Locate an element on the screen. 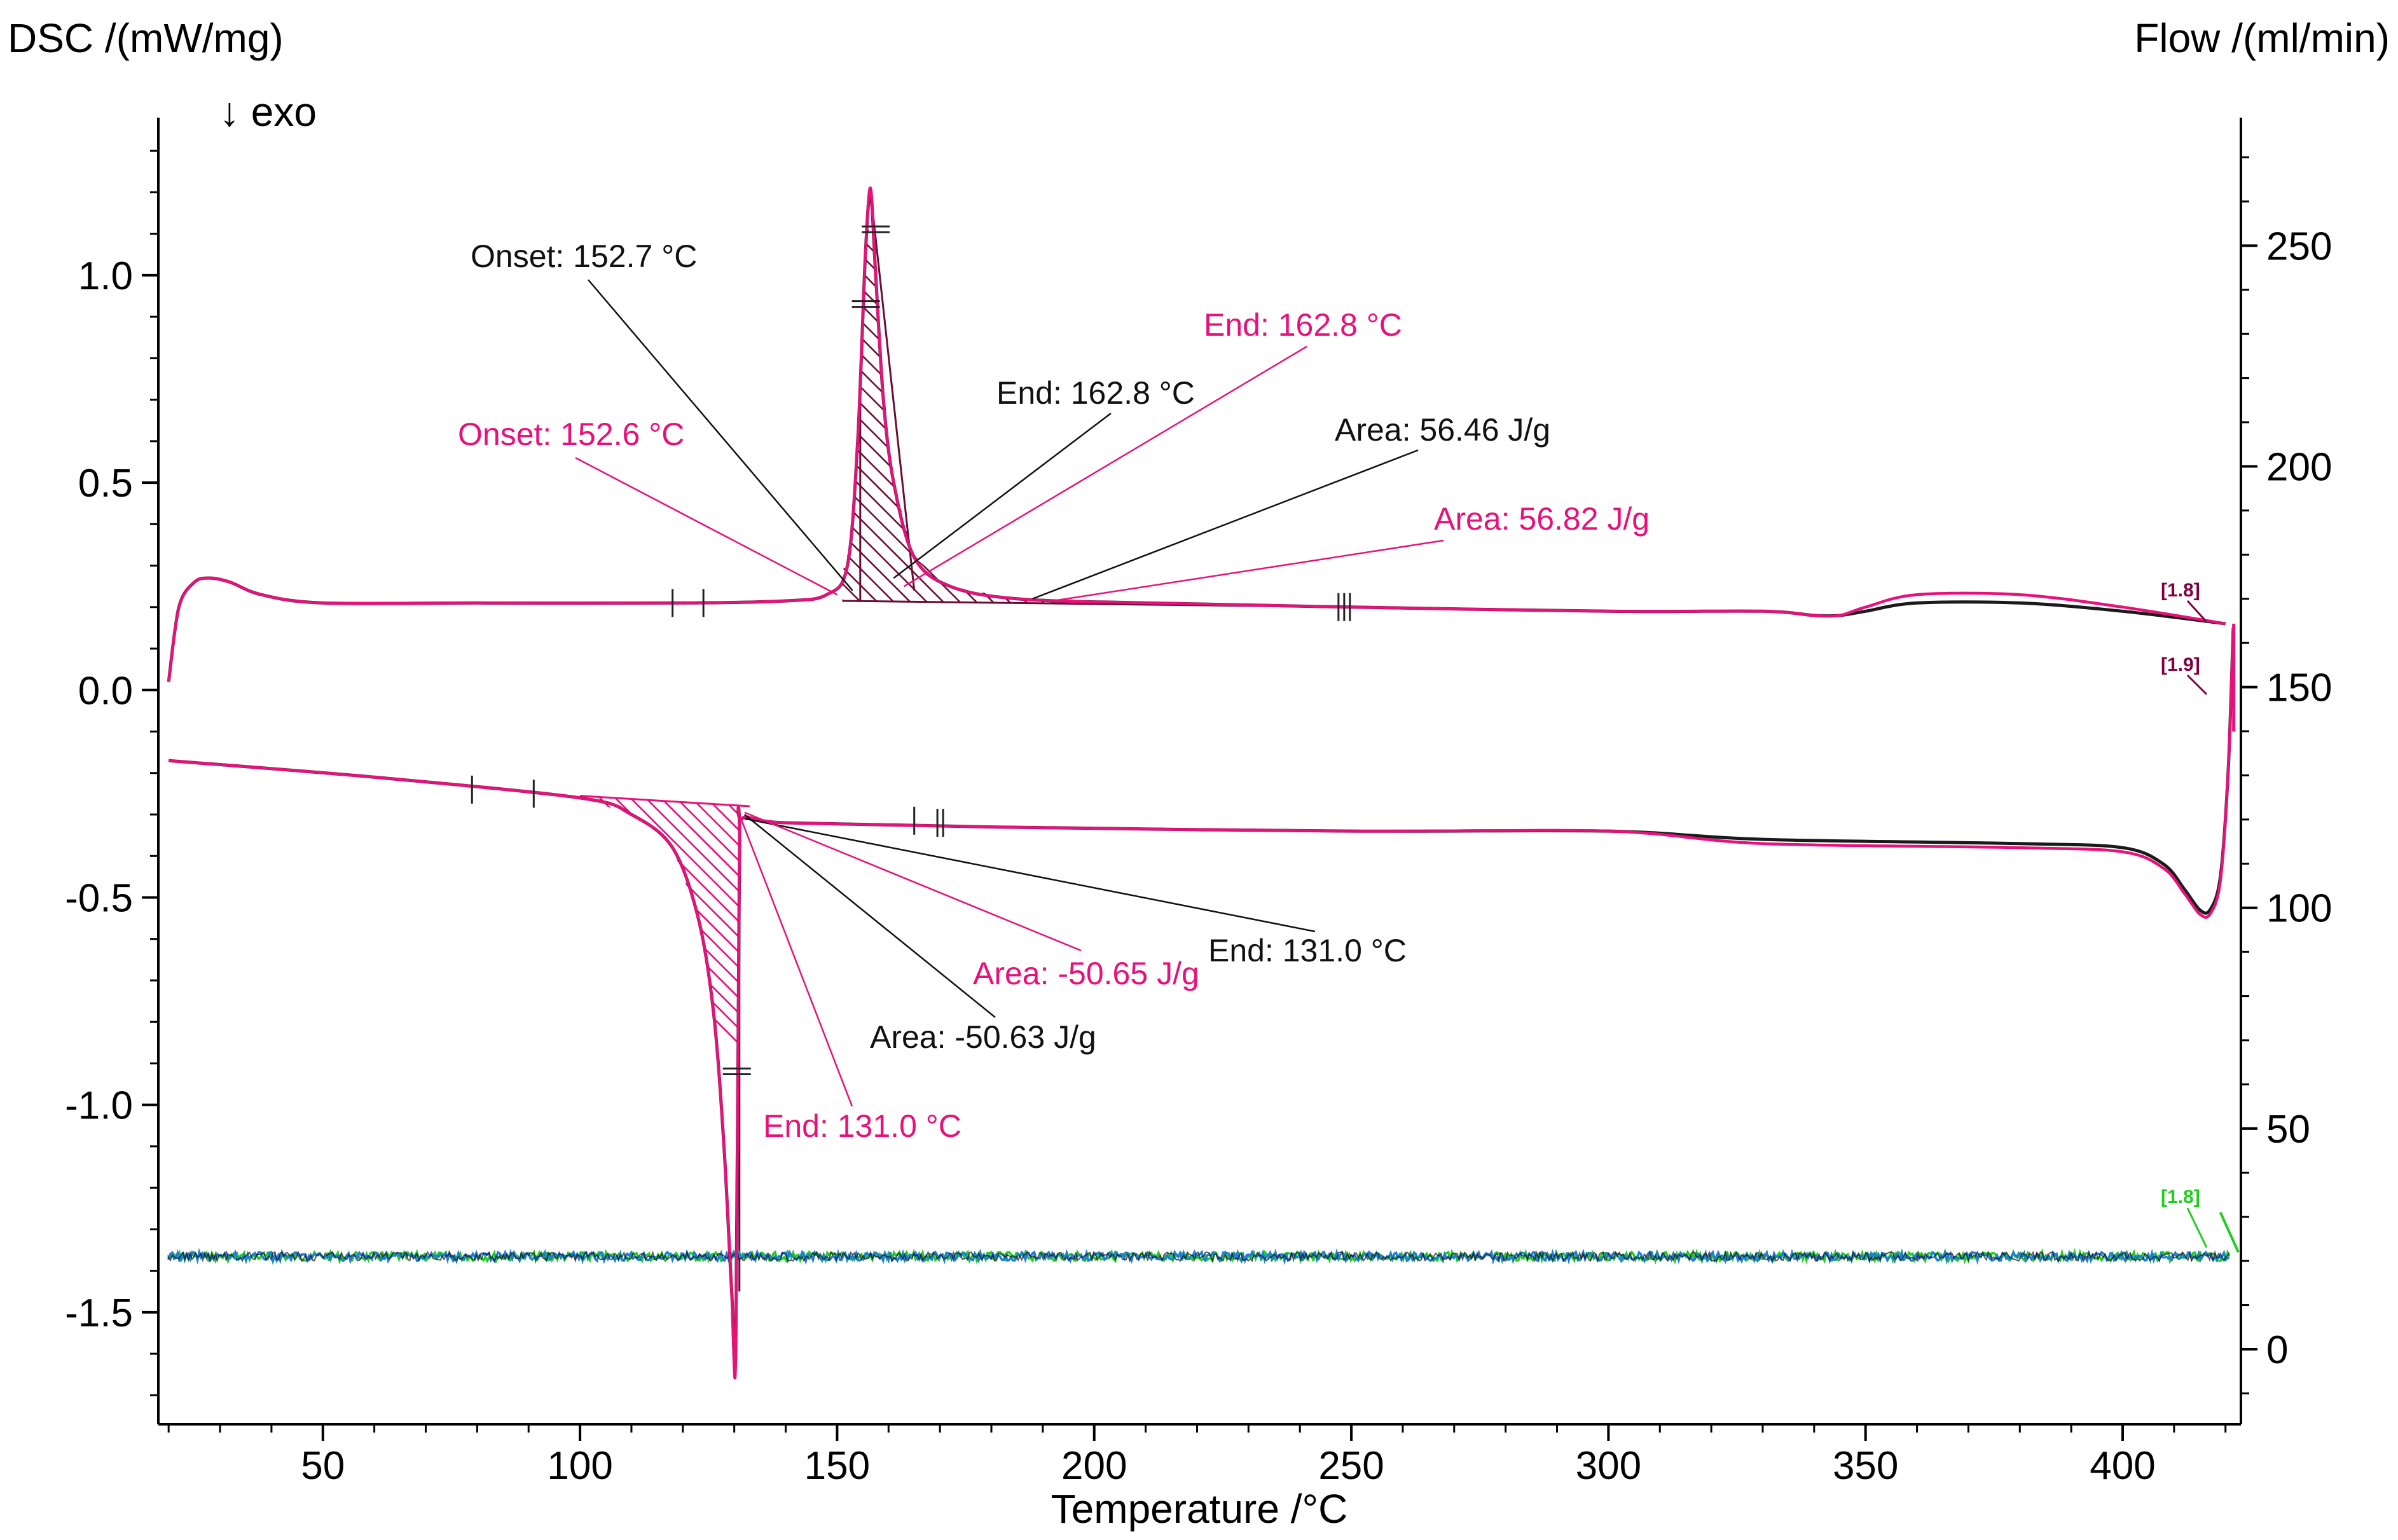 This screenshot has width=2398, height=1540. annotation-label: Onset: 152.6 °C is located at coordinates (571, 434).